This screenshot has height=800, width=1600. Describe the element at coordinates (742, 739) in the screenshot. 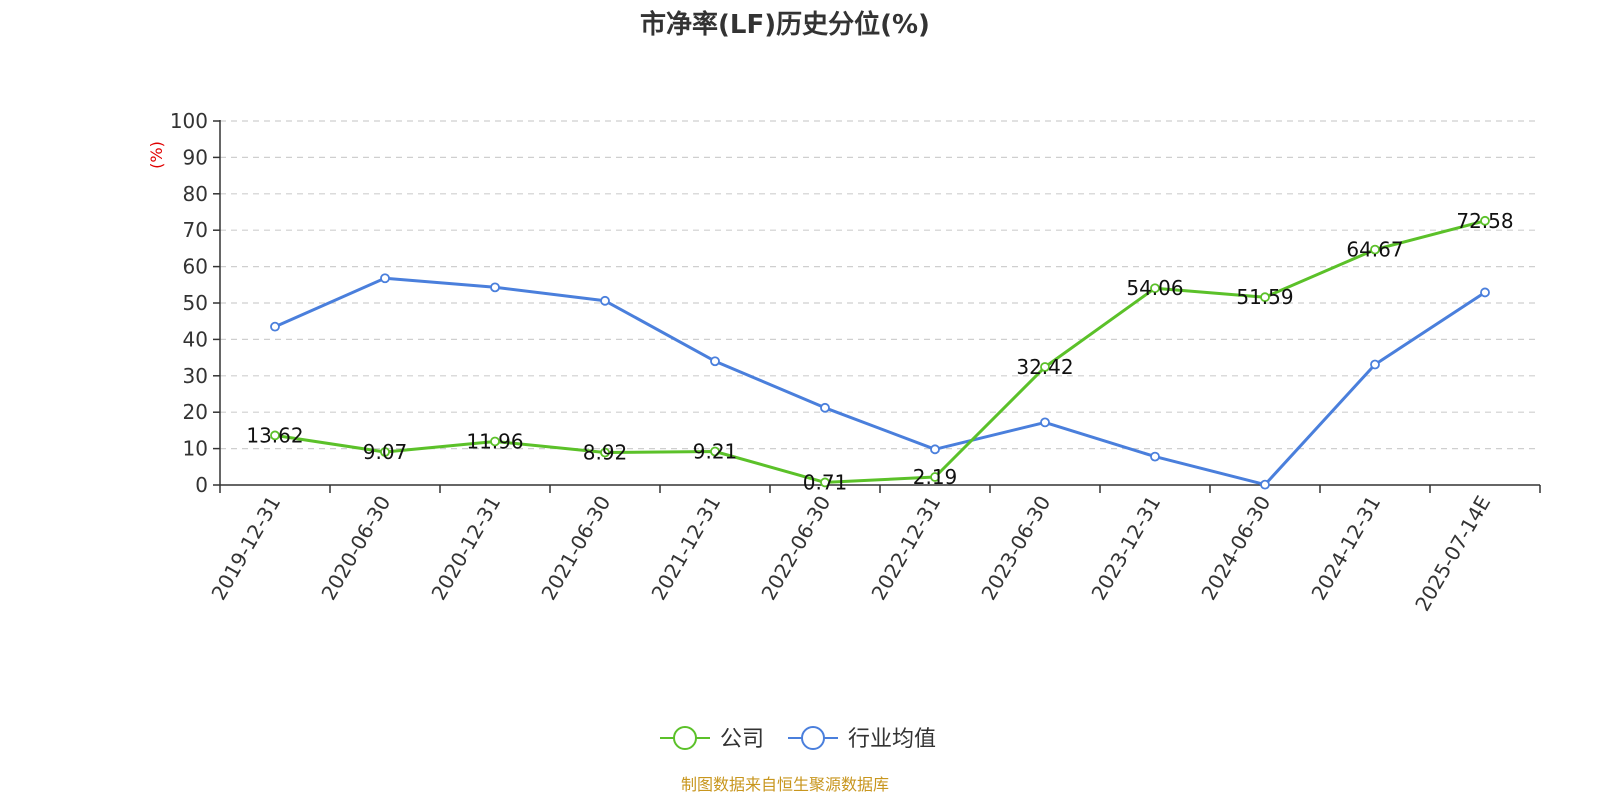

I see `legend-label: 公司` at that location.